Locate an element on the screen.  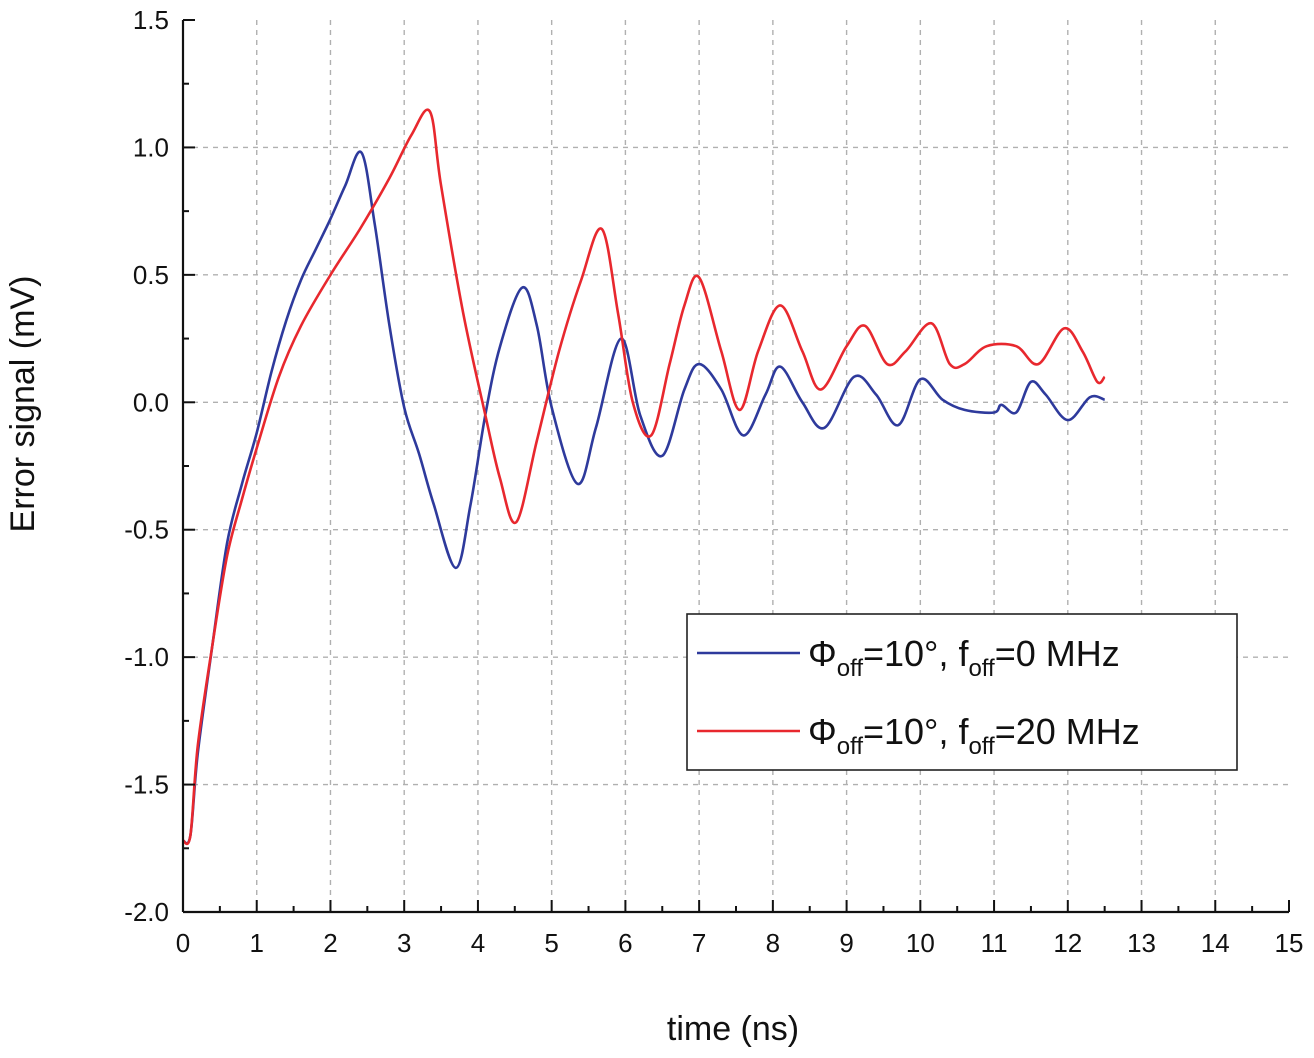
x-axis-title: time (ns) is located at coordinates (733, 1029).